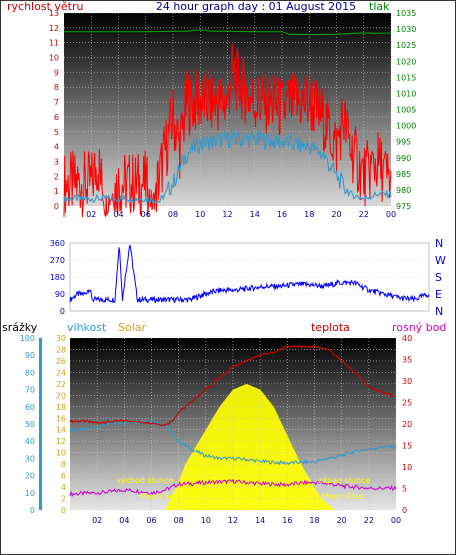 This screenshot has height=555, width=456. Describe the element at coordinates (440, 260) in the screenshot. I see `direction-compass-tick-label: W` at that location.